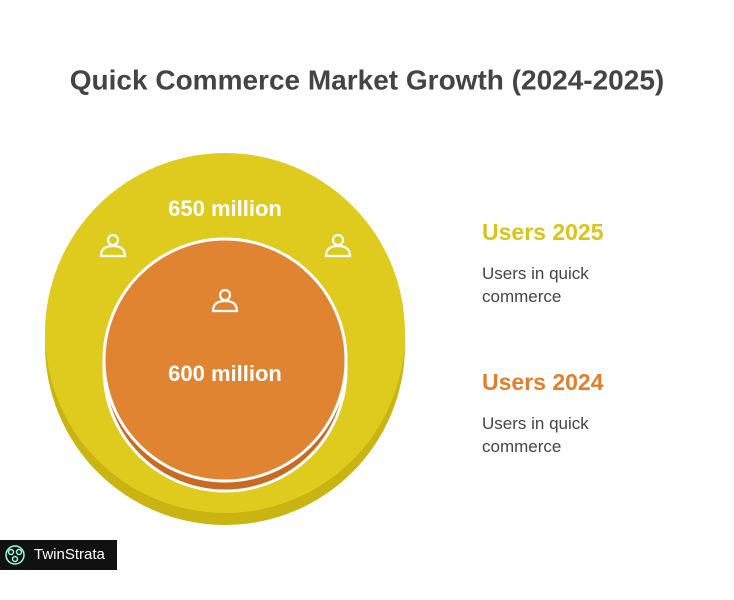  What do you see at coordinates (225, 373) in the screenshot?
I see `inner-label: 600 million` at bounding box center [225, 373].